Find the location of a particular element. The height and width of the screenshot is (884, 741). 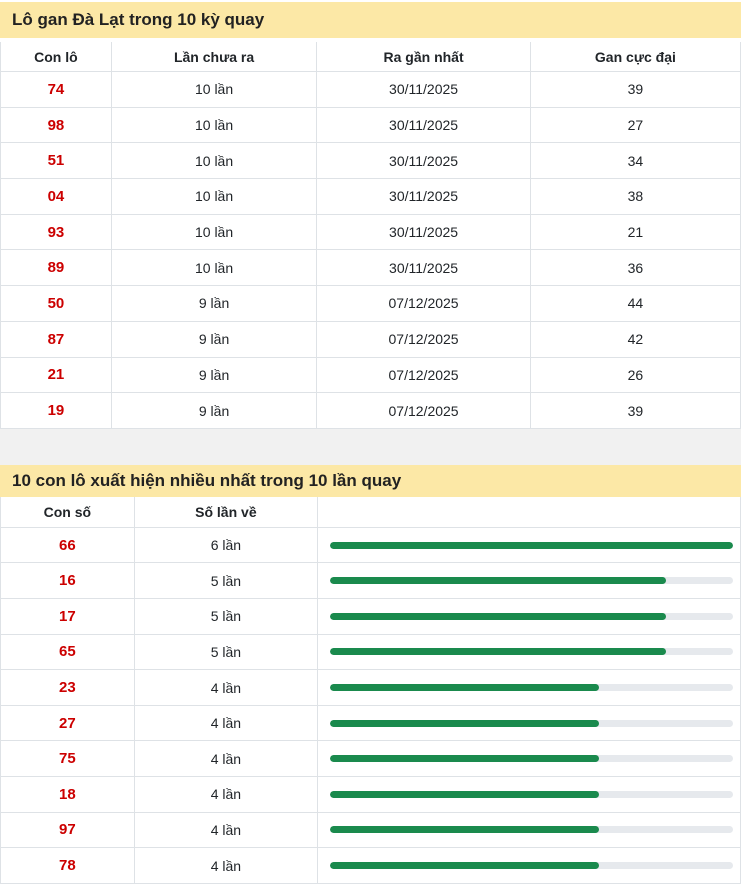

lotto-number: 93 is located at coordinates (56, 232).